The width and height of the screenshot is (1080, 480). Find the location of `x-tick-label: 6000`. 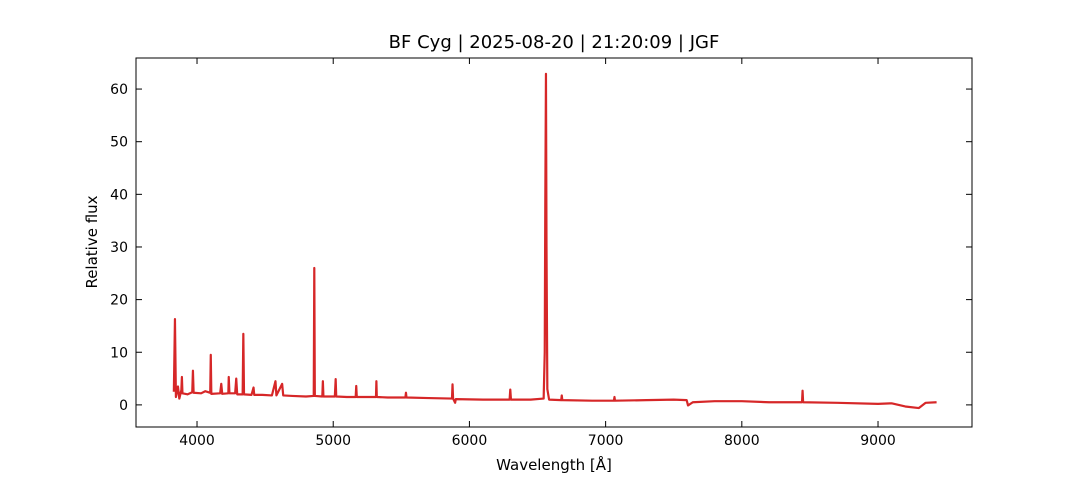

x-tick-label: 6000 is located at coordinates (470, 441).